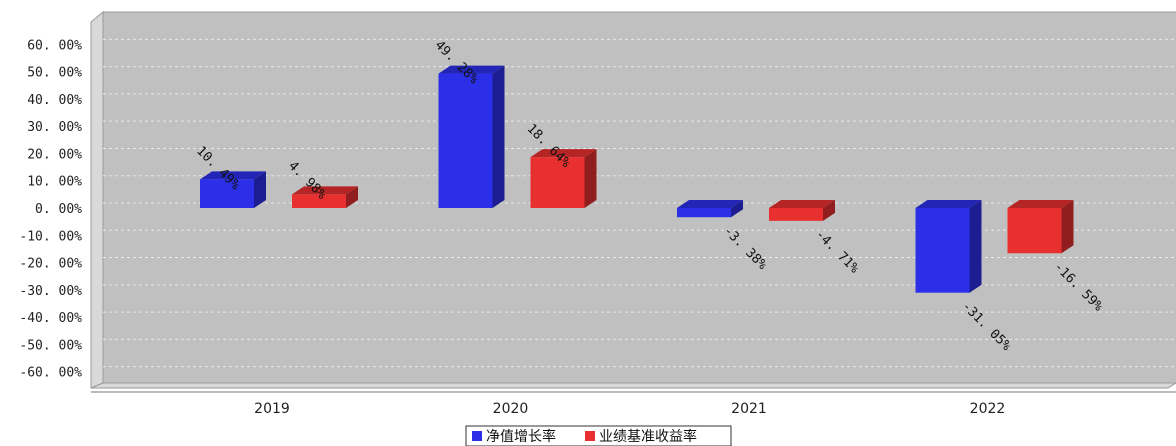 The image size is (1176, 446). What do you see at coordinates (50, 236) in the screenshot?
I see `y-tick-label: -10. 00%` at bounding box center [50, 236].